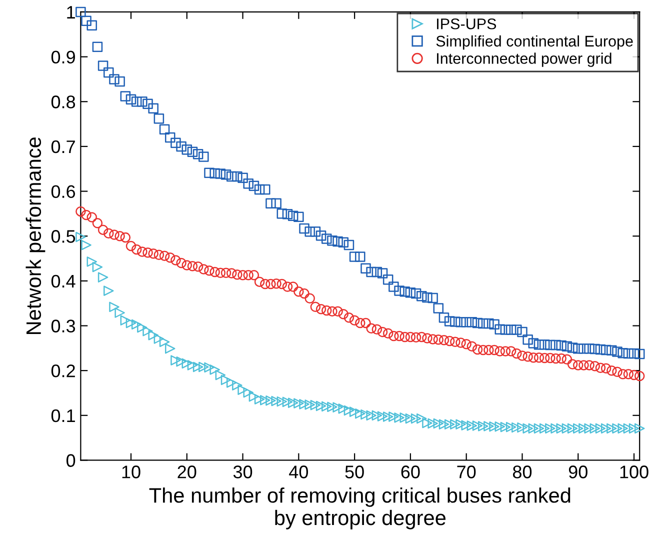  What do you see at coordinates (522, 472) in the screenshot?
I see `x-tick-label: 80` at bounding box center [522, 472].